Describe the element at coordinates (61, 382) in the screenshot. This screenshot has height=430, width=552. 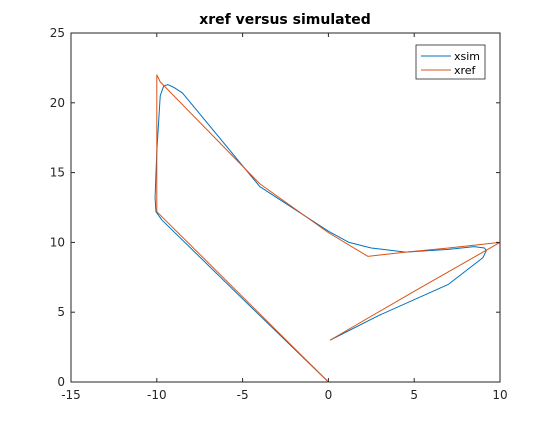
I see `y-tick-label: 0` at that location.